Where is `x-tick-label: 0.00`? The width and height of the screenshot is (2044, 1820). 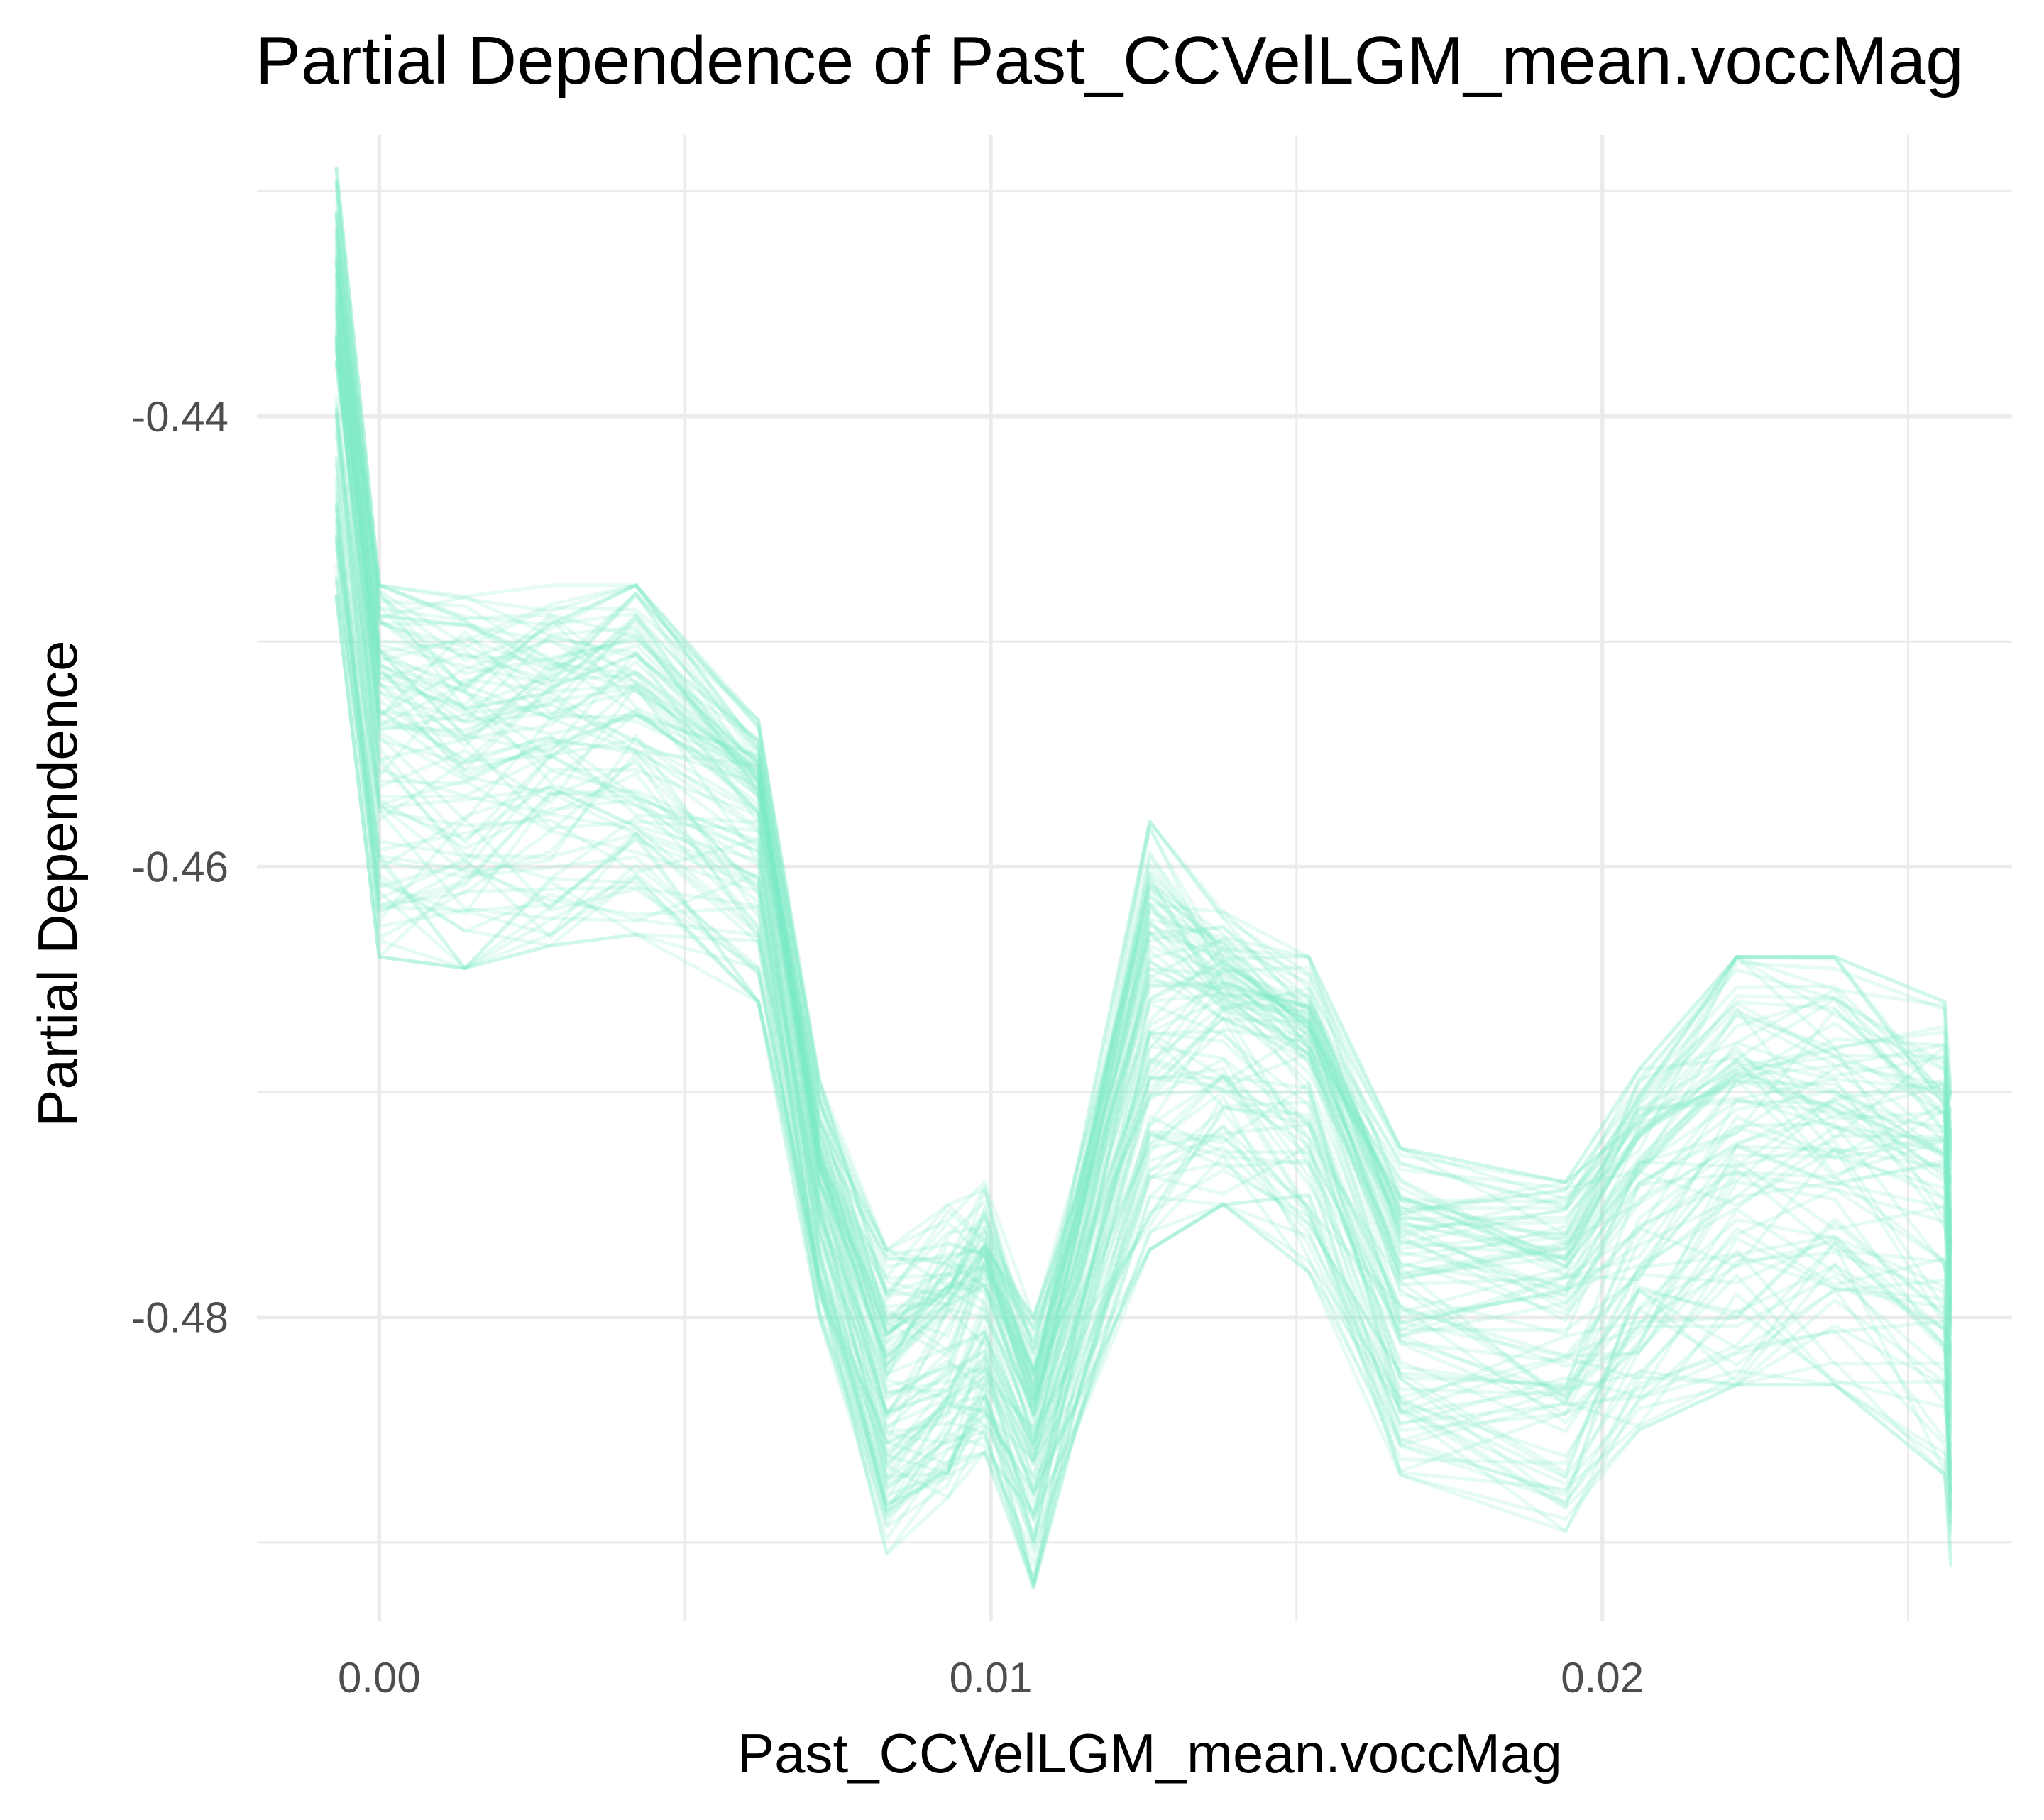
x-tick-label: 0.00 is located at coordinates (379, 1678).